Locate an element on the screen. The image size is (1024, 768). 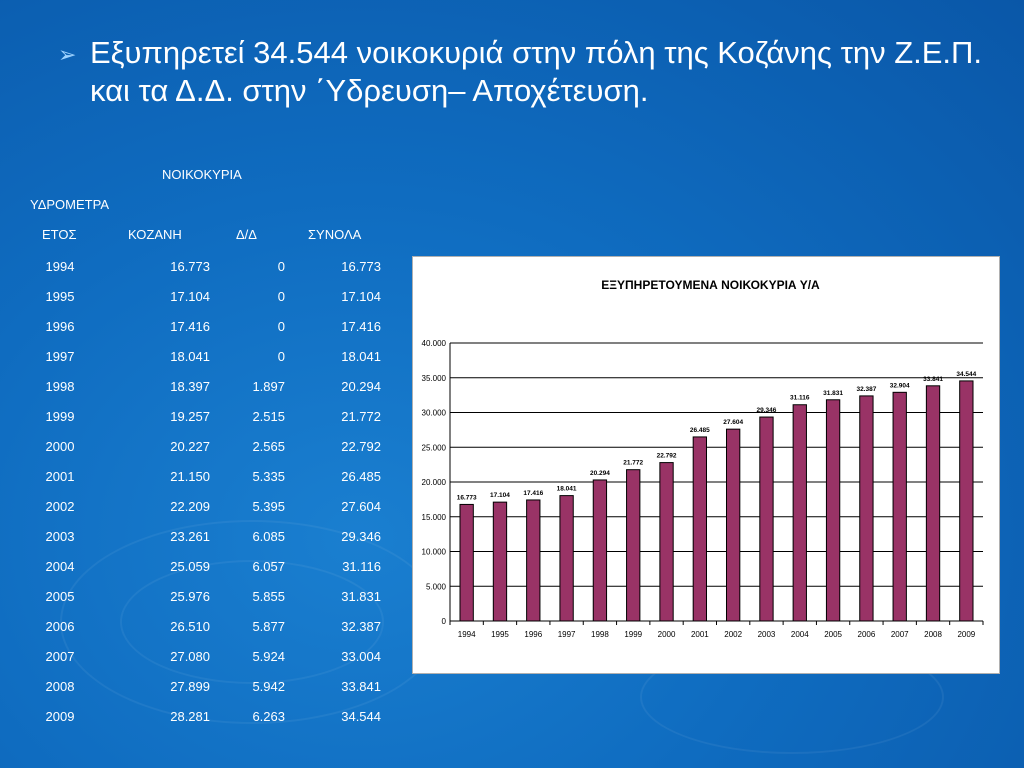
bar-value-label: 33.841 is located at coordinates (933, 379).